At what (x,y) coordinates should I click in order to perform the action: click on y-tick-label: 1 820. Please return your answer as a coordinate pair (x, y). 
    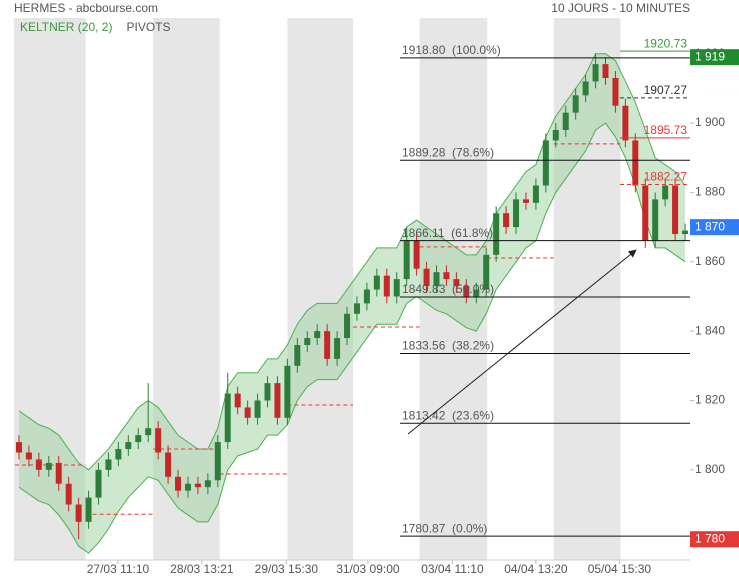
    Looking at the image, I should click on (710, 400).